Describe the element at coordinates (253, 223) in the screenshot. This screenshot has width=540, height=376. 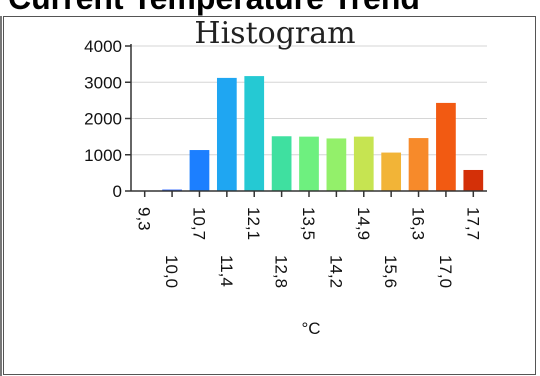
I see `x-tick-label: 12,1` at that location.